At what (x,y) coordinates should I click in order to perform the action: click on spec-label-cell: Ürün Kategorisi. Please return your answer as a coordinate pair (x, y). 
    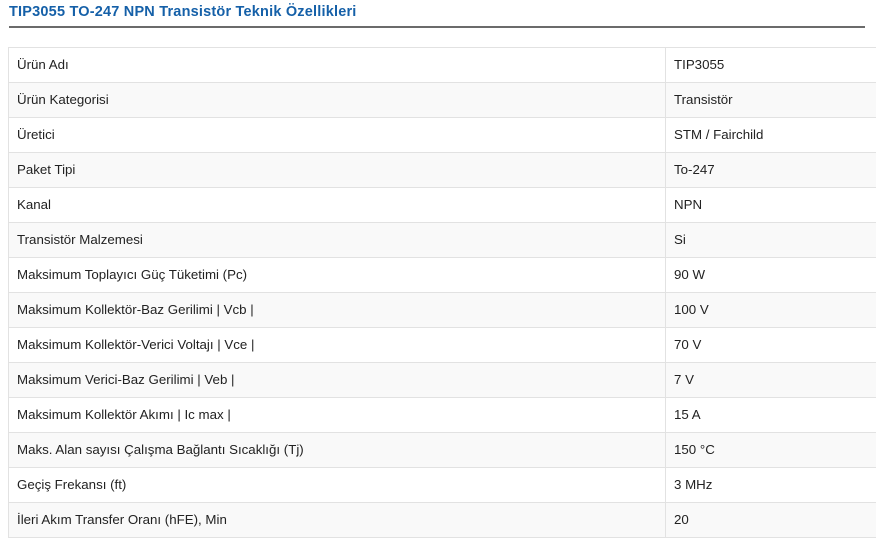
    Looking at the image, I should click on (337, 100).